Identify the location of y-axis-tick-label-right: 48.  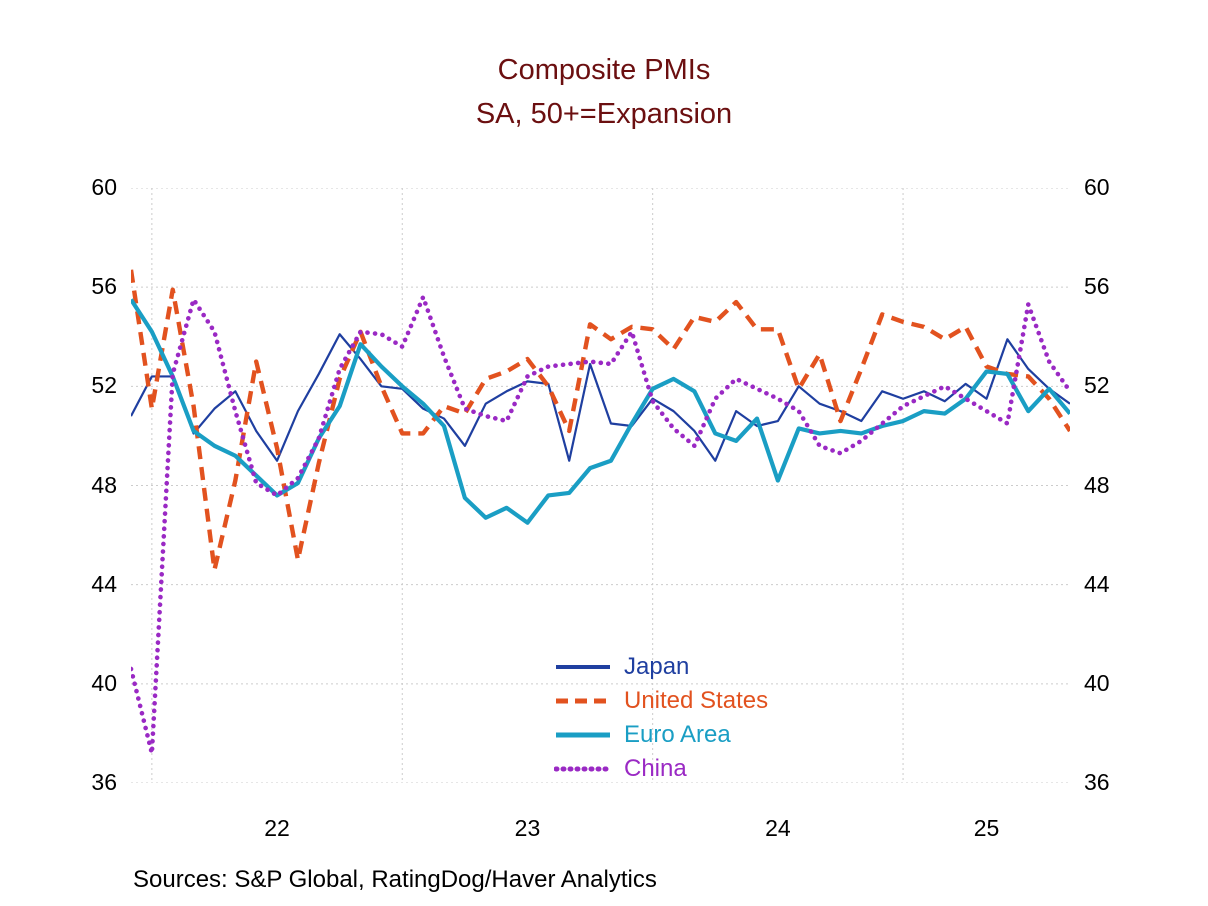
(1097, 484).